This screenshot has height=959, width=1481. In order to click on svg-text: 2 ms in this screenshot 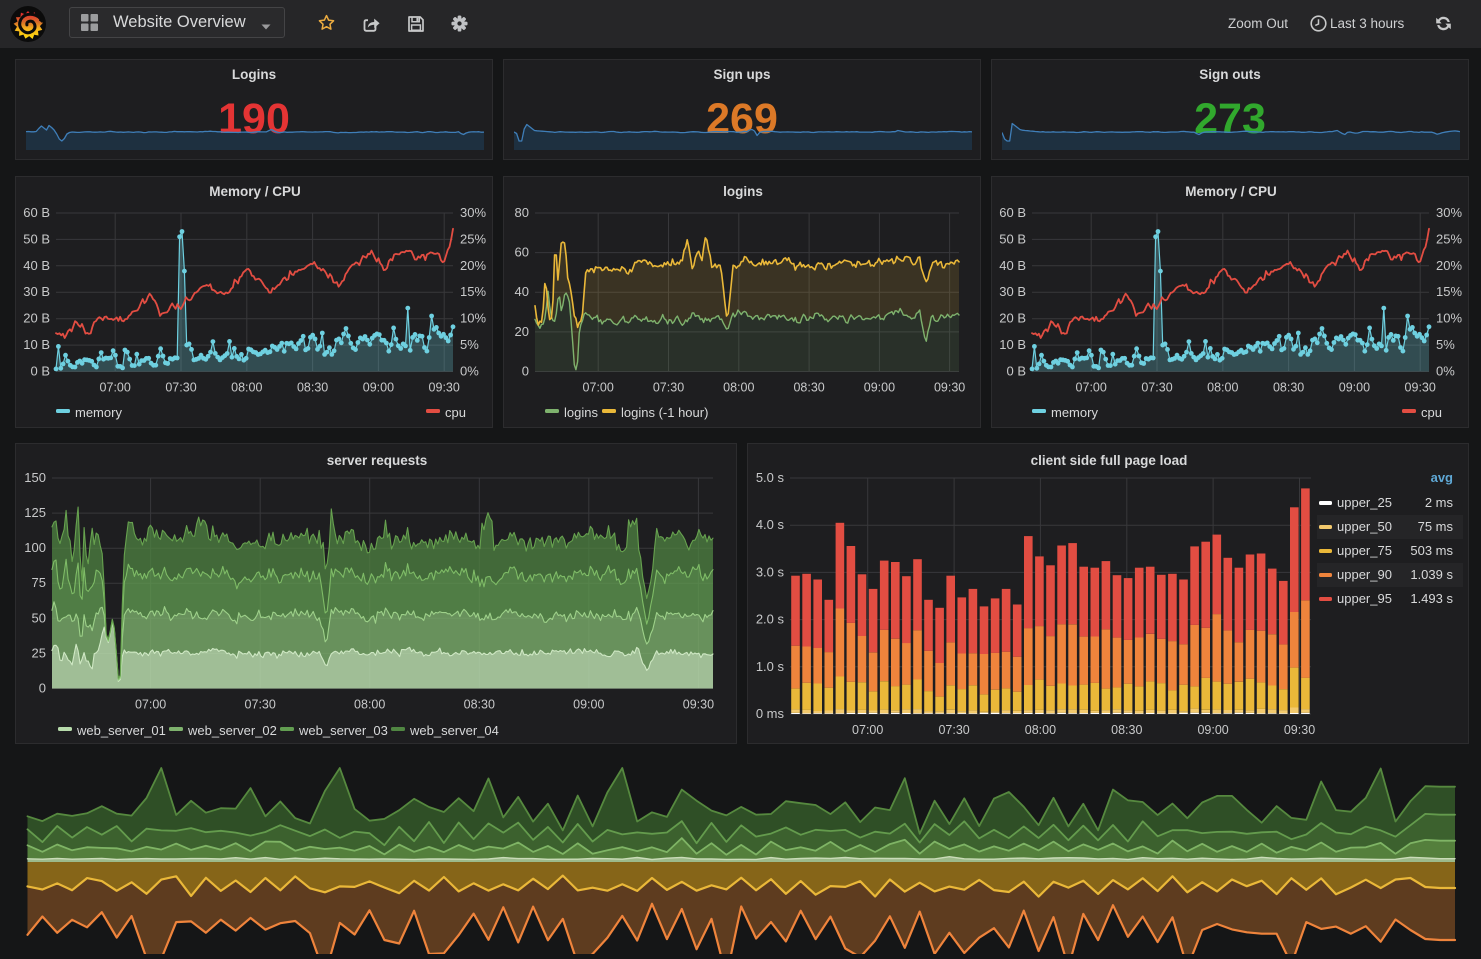, I will do `click(1439, 502)`.